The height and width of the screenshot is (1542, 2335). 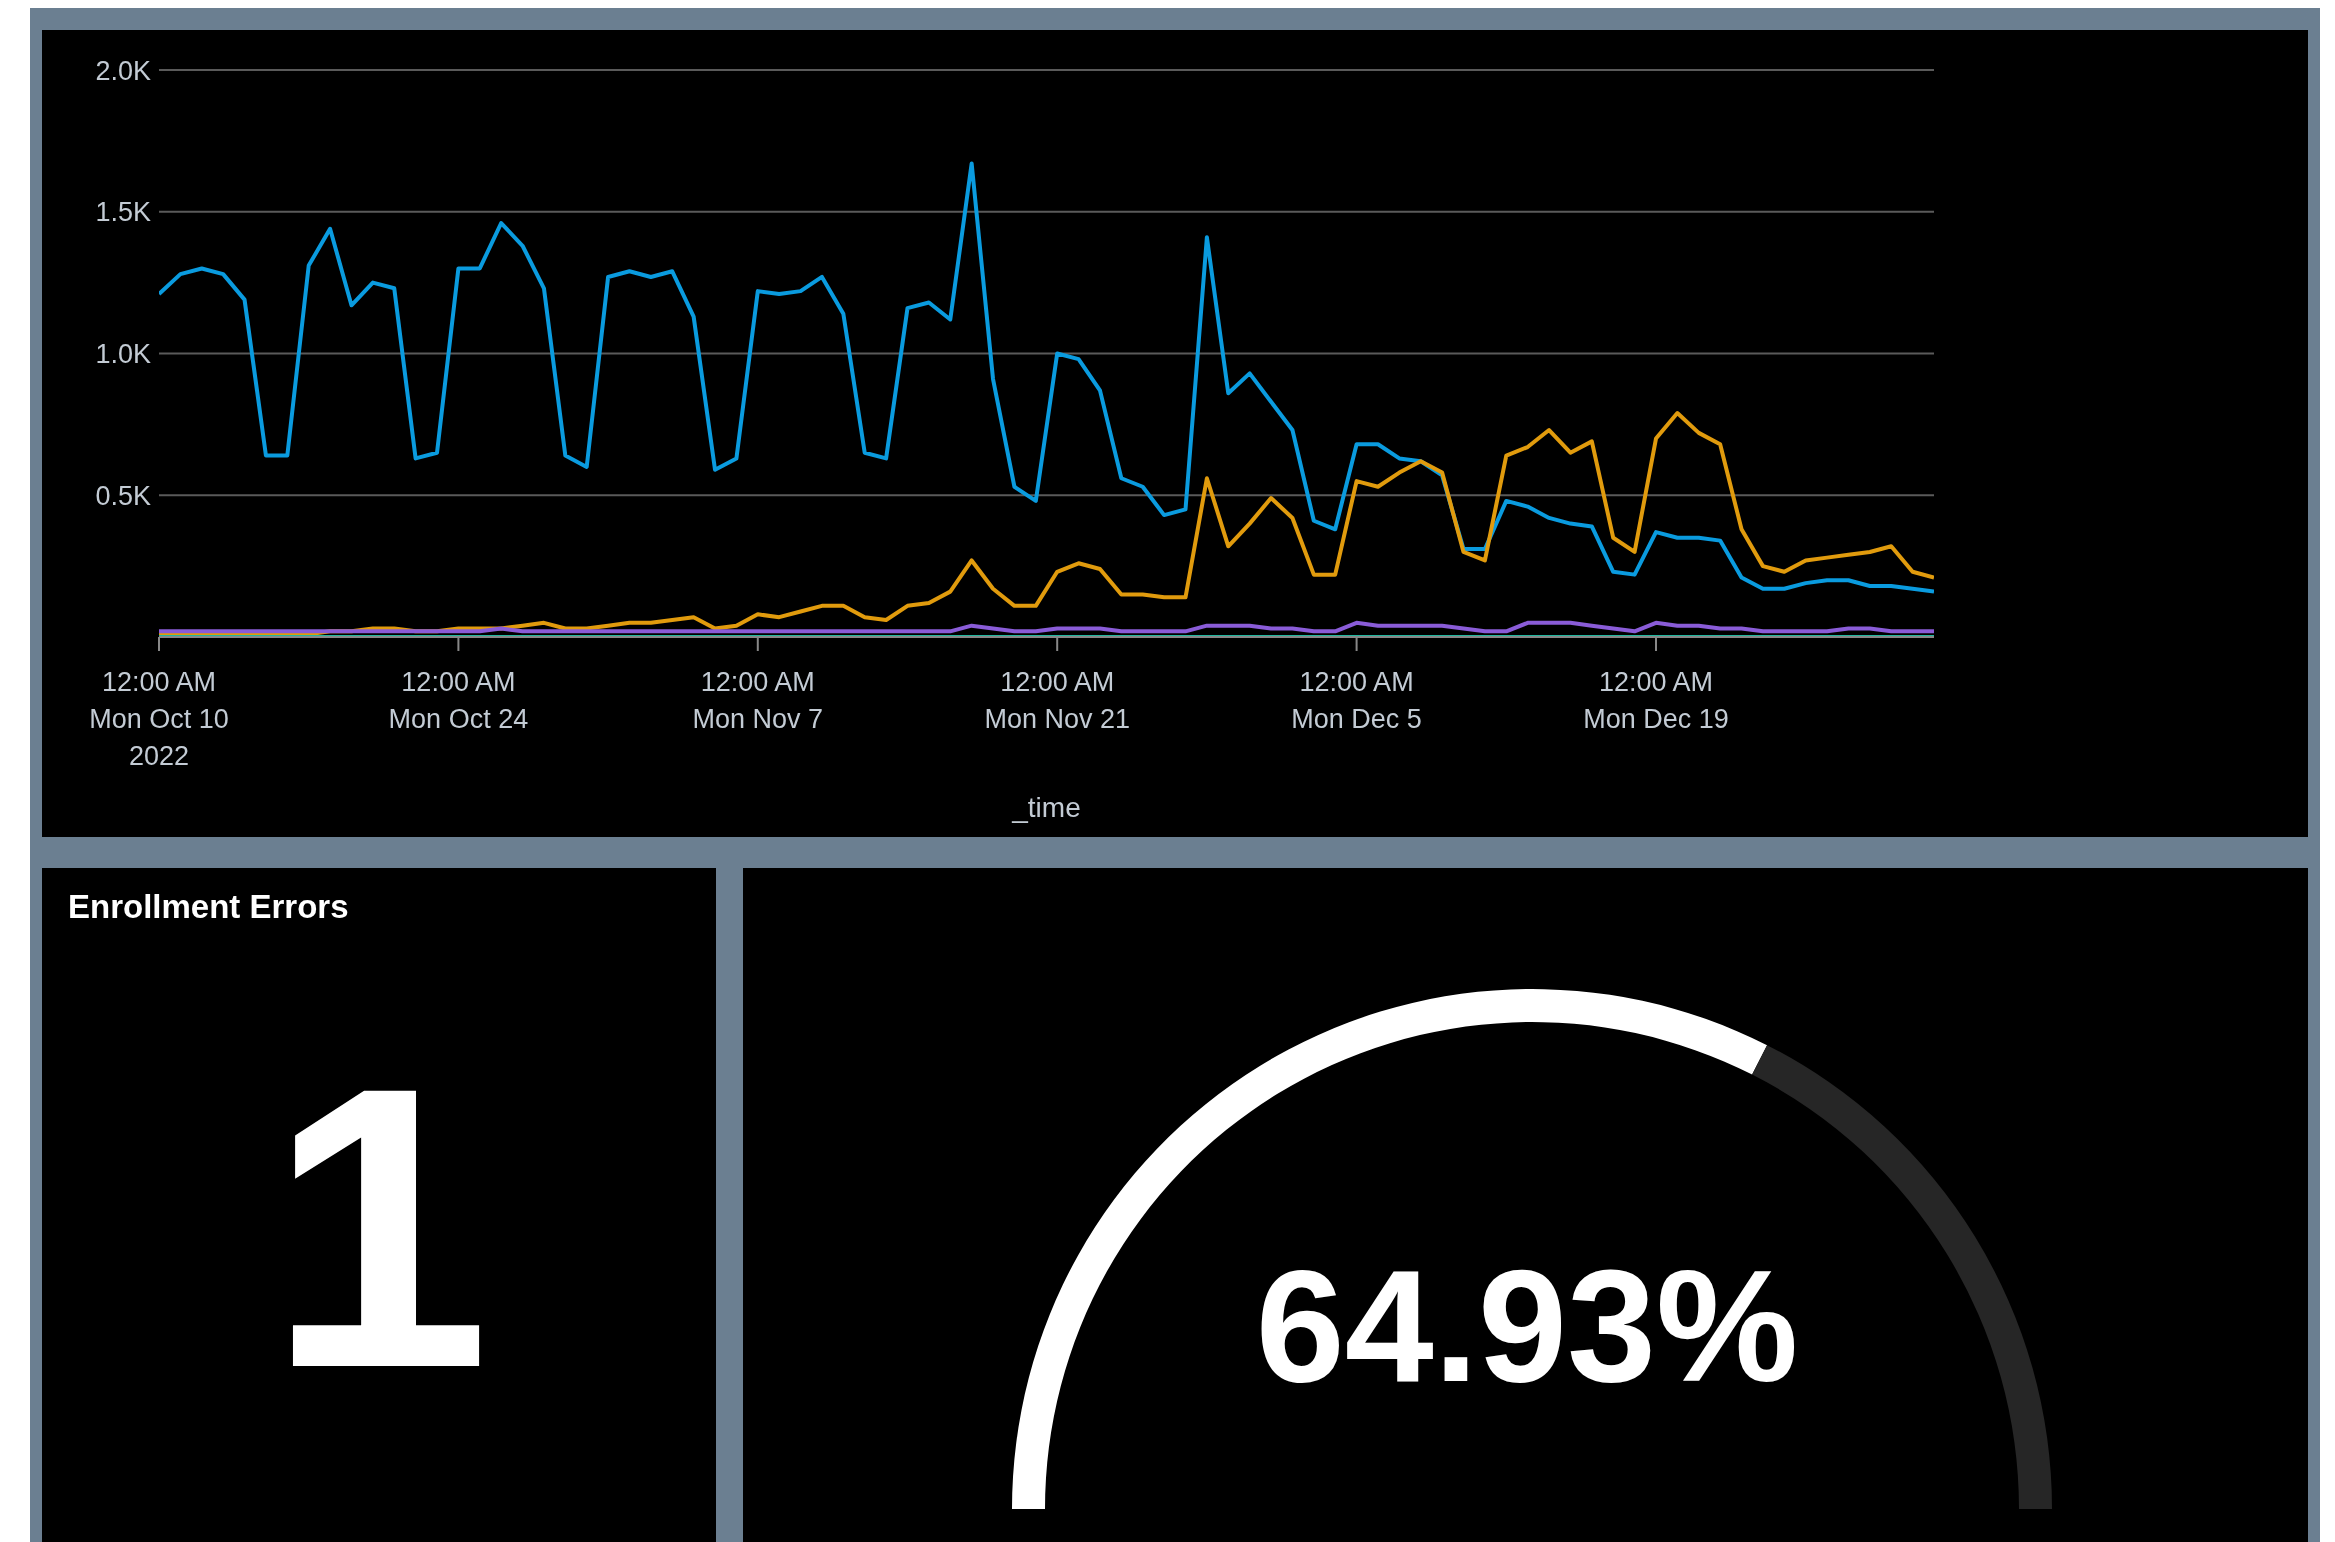 What do you see at coordinates (758, 700) in the screenshot?
I see `x-tick-label: 12:00 AM Mon Nov 7` at bounding box center [758, 700].